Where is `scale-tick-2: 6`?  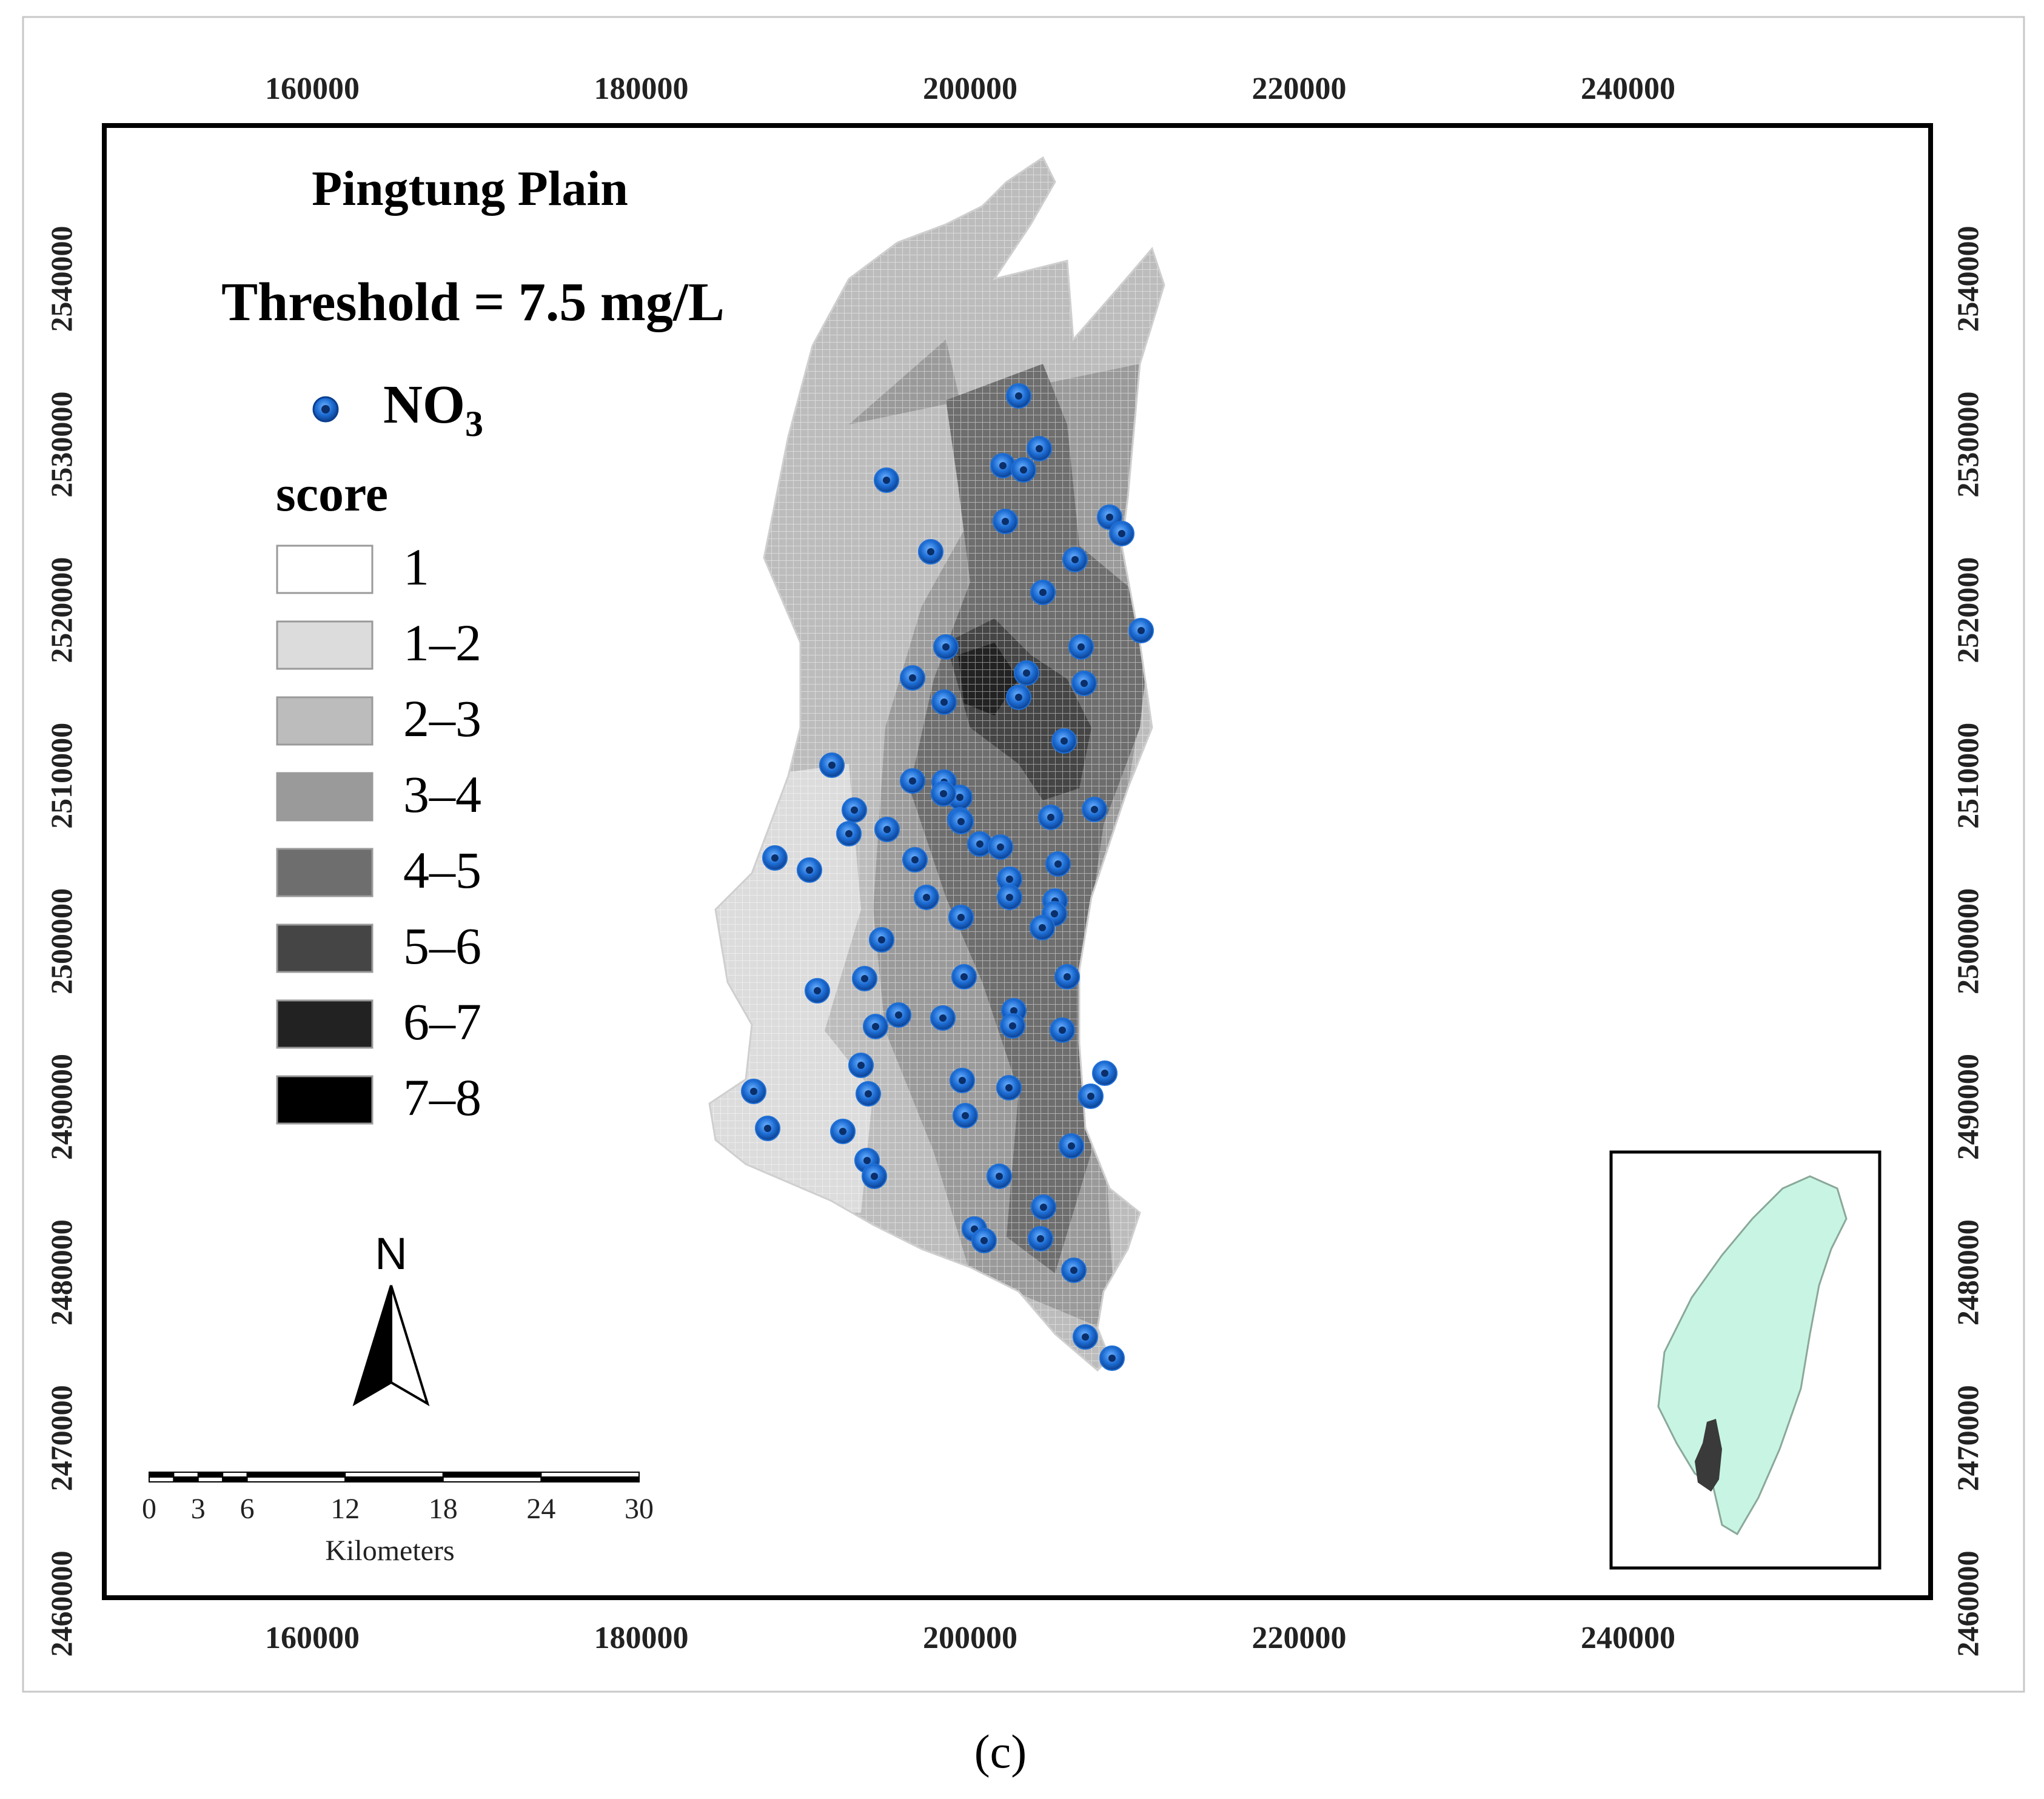 scale-tick-2: 6 is located at coordinates (247, 1509).